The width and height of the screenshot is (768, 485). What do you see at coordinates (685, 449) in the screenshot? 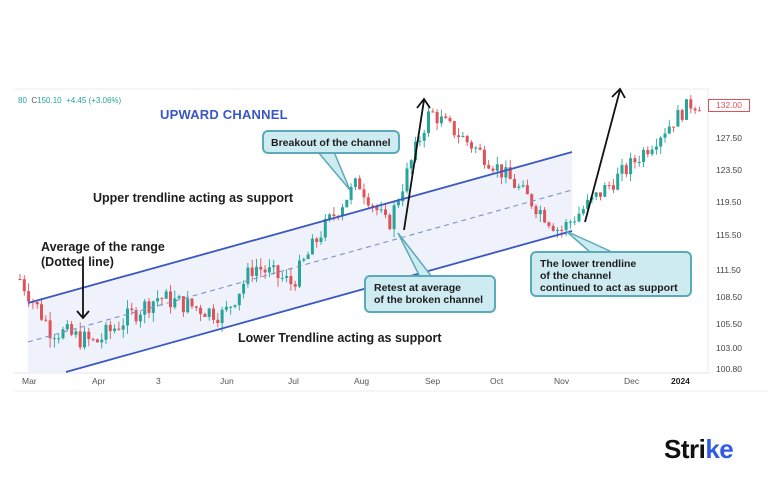
I see `logo-main-text: Stri` at bounding box center [685, 449].